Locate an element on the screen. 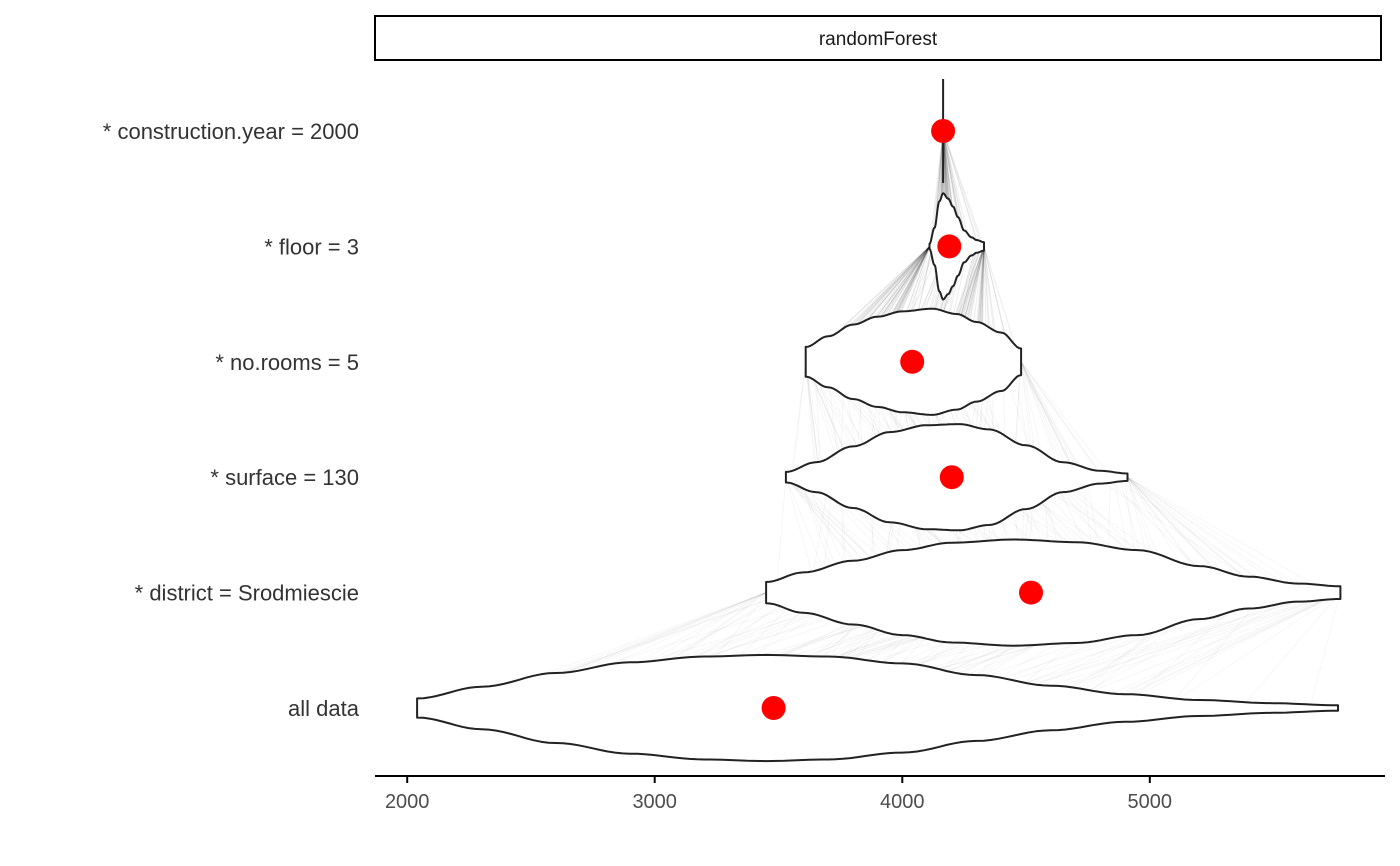  y-axis-label: * surface = 130 is located at coordinates (284, 477).